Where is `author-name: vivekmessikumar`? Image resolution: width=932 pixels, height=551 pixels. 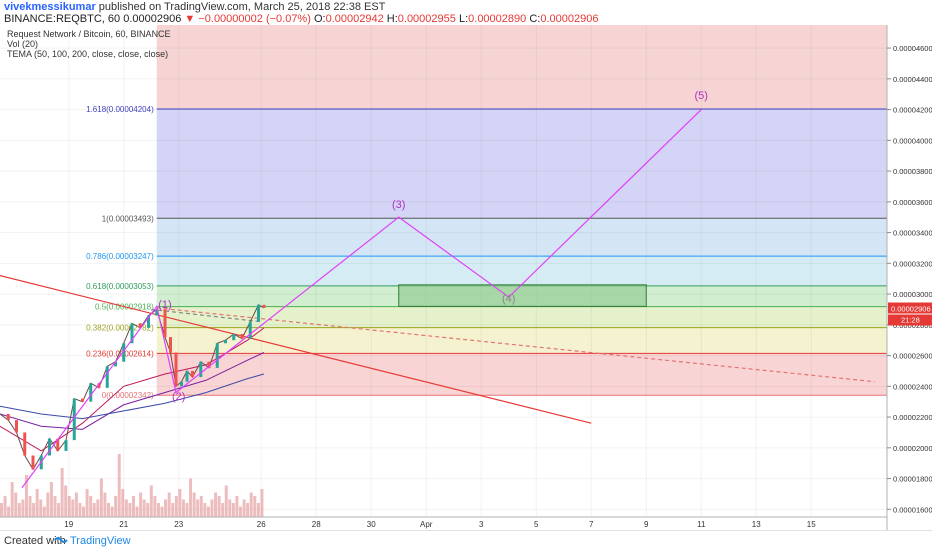 author-name: vivekmessikumar is located at coordinates (50, 7).